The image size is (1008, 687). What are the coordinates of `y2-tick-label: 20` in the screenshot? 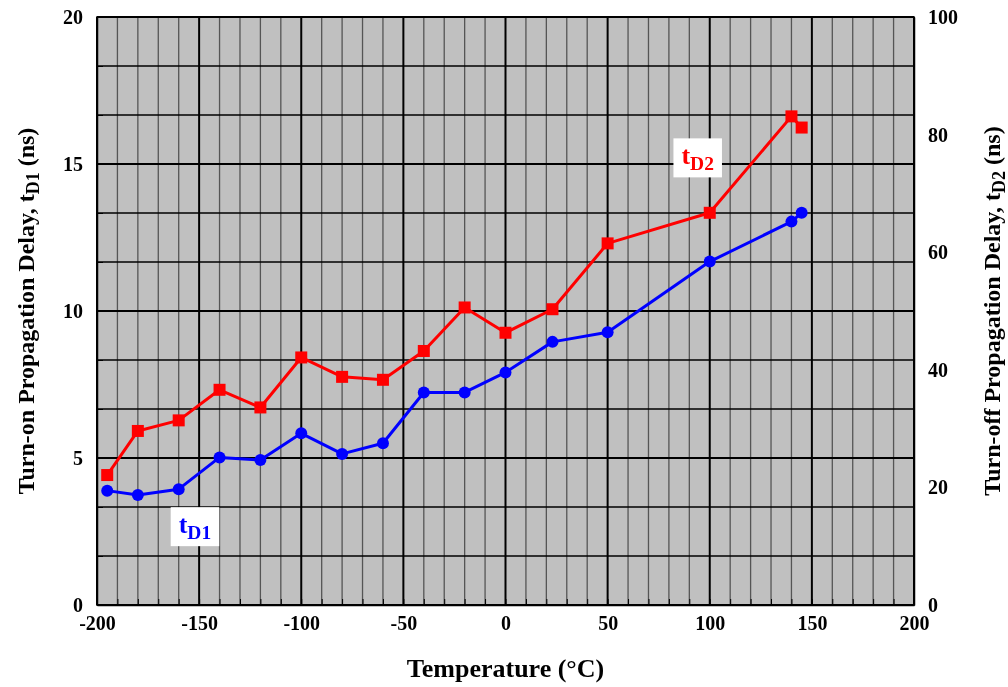 It's located at (938, 487).